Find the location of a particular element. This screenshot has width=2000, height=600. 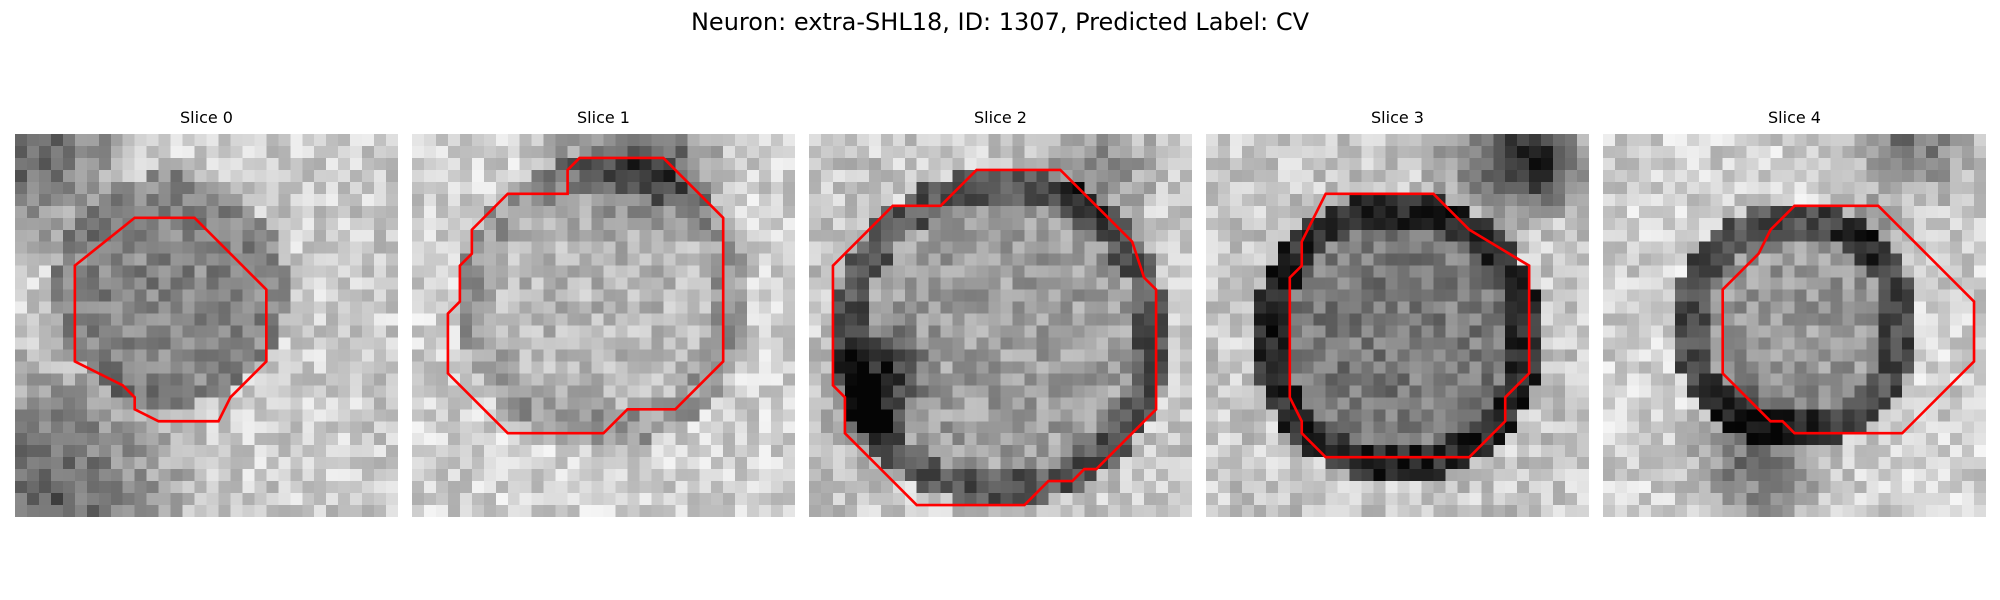

slice-label-3: Slice 3 is located at coordinates (1397, 117).